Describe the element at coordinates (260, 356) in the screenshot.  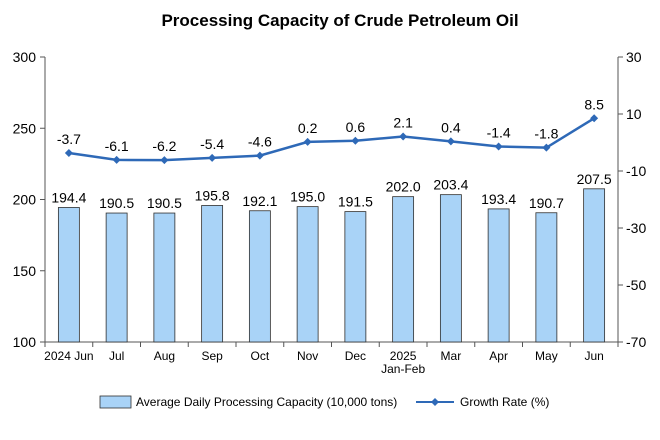
I see `category-label: Oct` at that location.